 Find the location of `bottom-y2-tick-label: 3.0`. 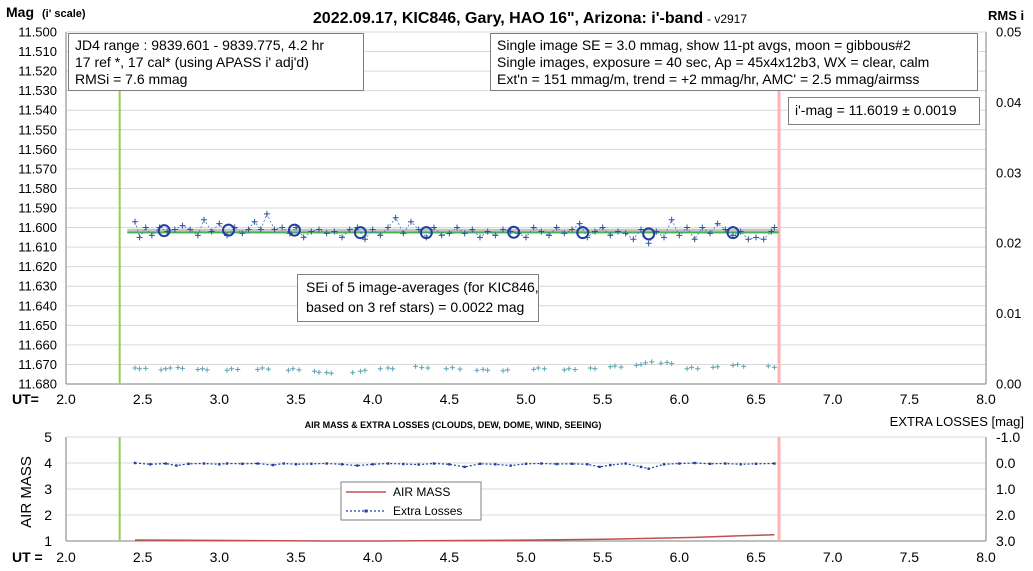

bottom-y2-tick-label: 3.0 is located at coordinates (1006, 541).